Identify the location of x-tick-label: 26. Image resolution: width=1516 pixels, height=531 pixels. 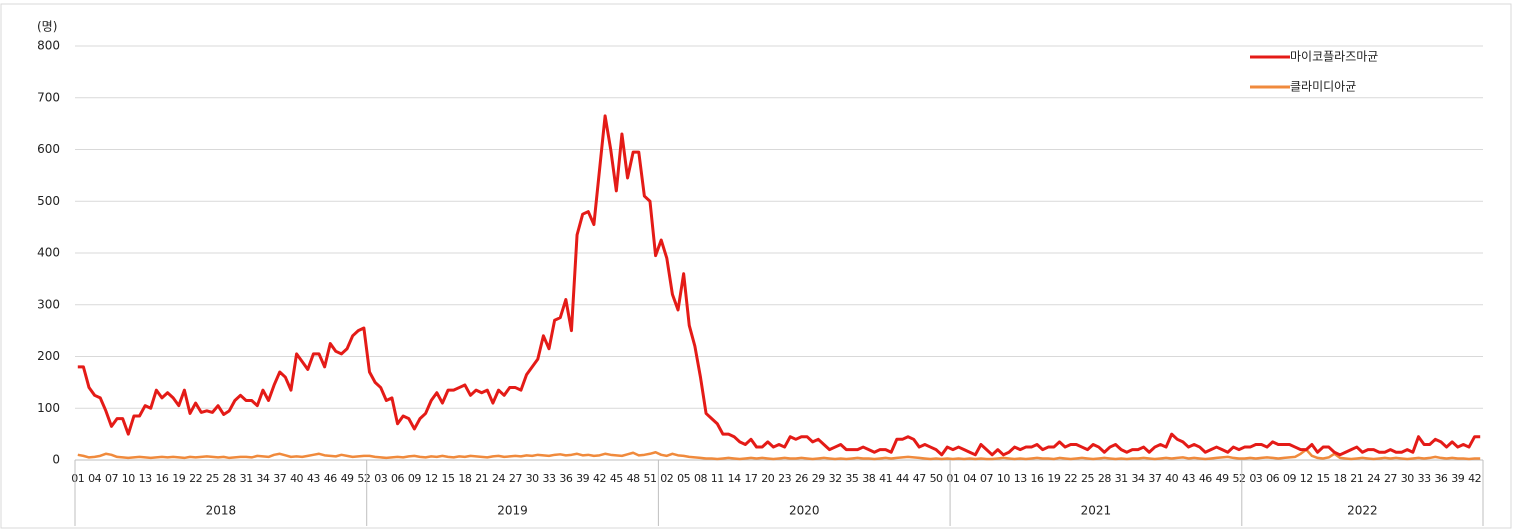
(801, 478).